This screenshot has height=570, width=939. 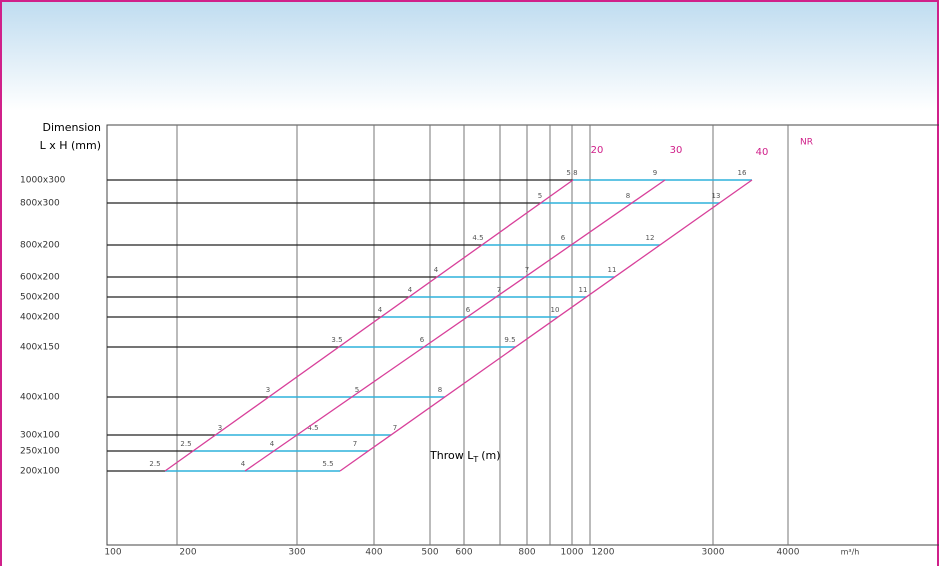 I want to click on throw-value: 13, so click(x=716, y=196).